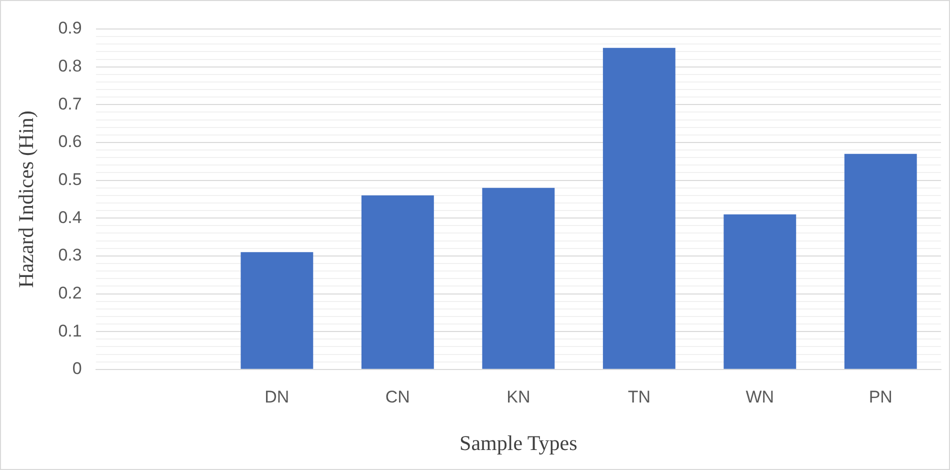 This screenshot has height=470, width=950. Describe the element at coordinates (70, 179) in the screenshot. I see `y-tick-label: 0.5` at that location.